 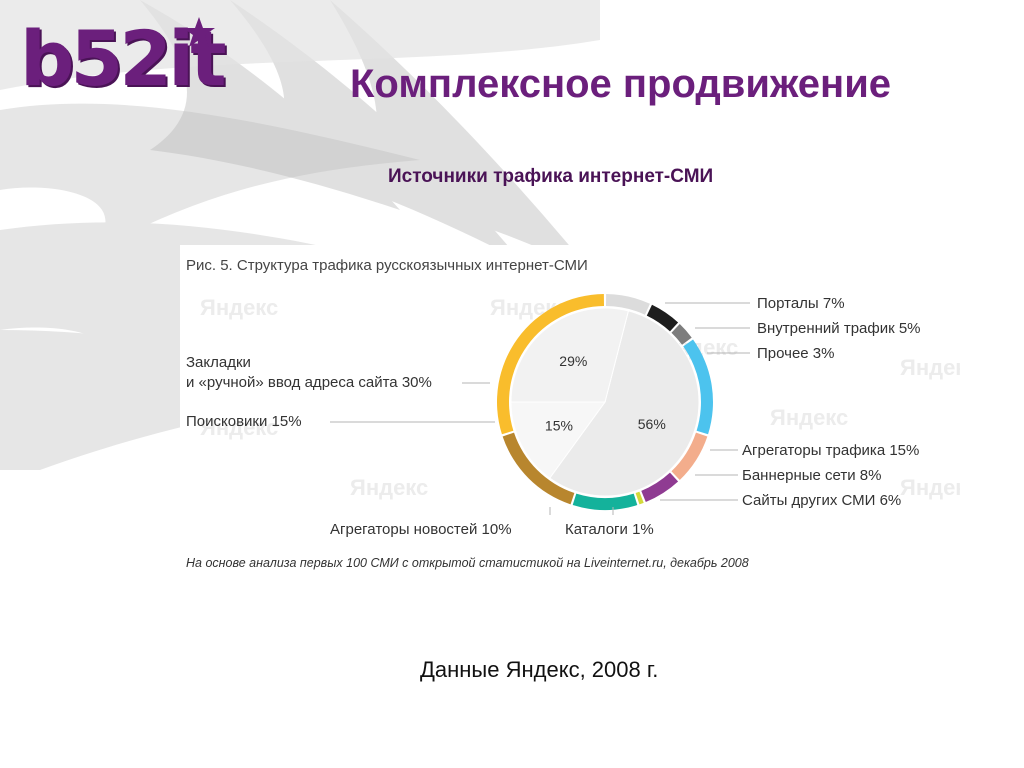 What do you see at coordinates (551, 176) in the screenshot?
I see `page-subtitle: Источники трафика интернет-СМИ` at bounding box center [551, 176].